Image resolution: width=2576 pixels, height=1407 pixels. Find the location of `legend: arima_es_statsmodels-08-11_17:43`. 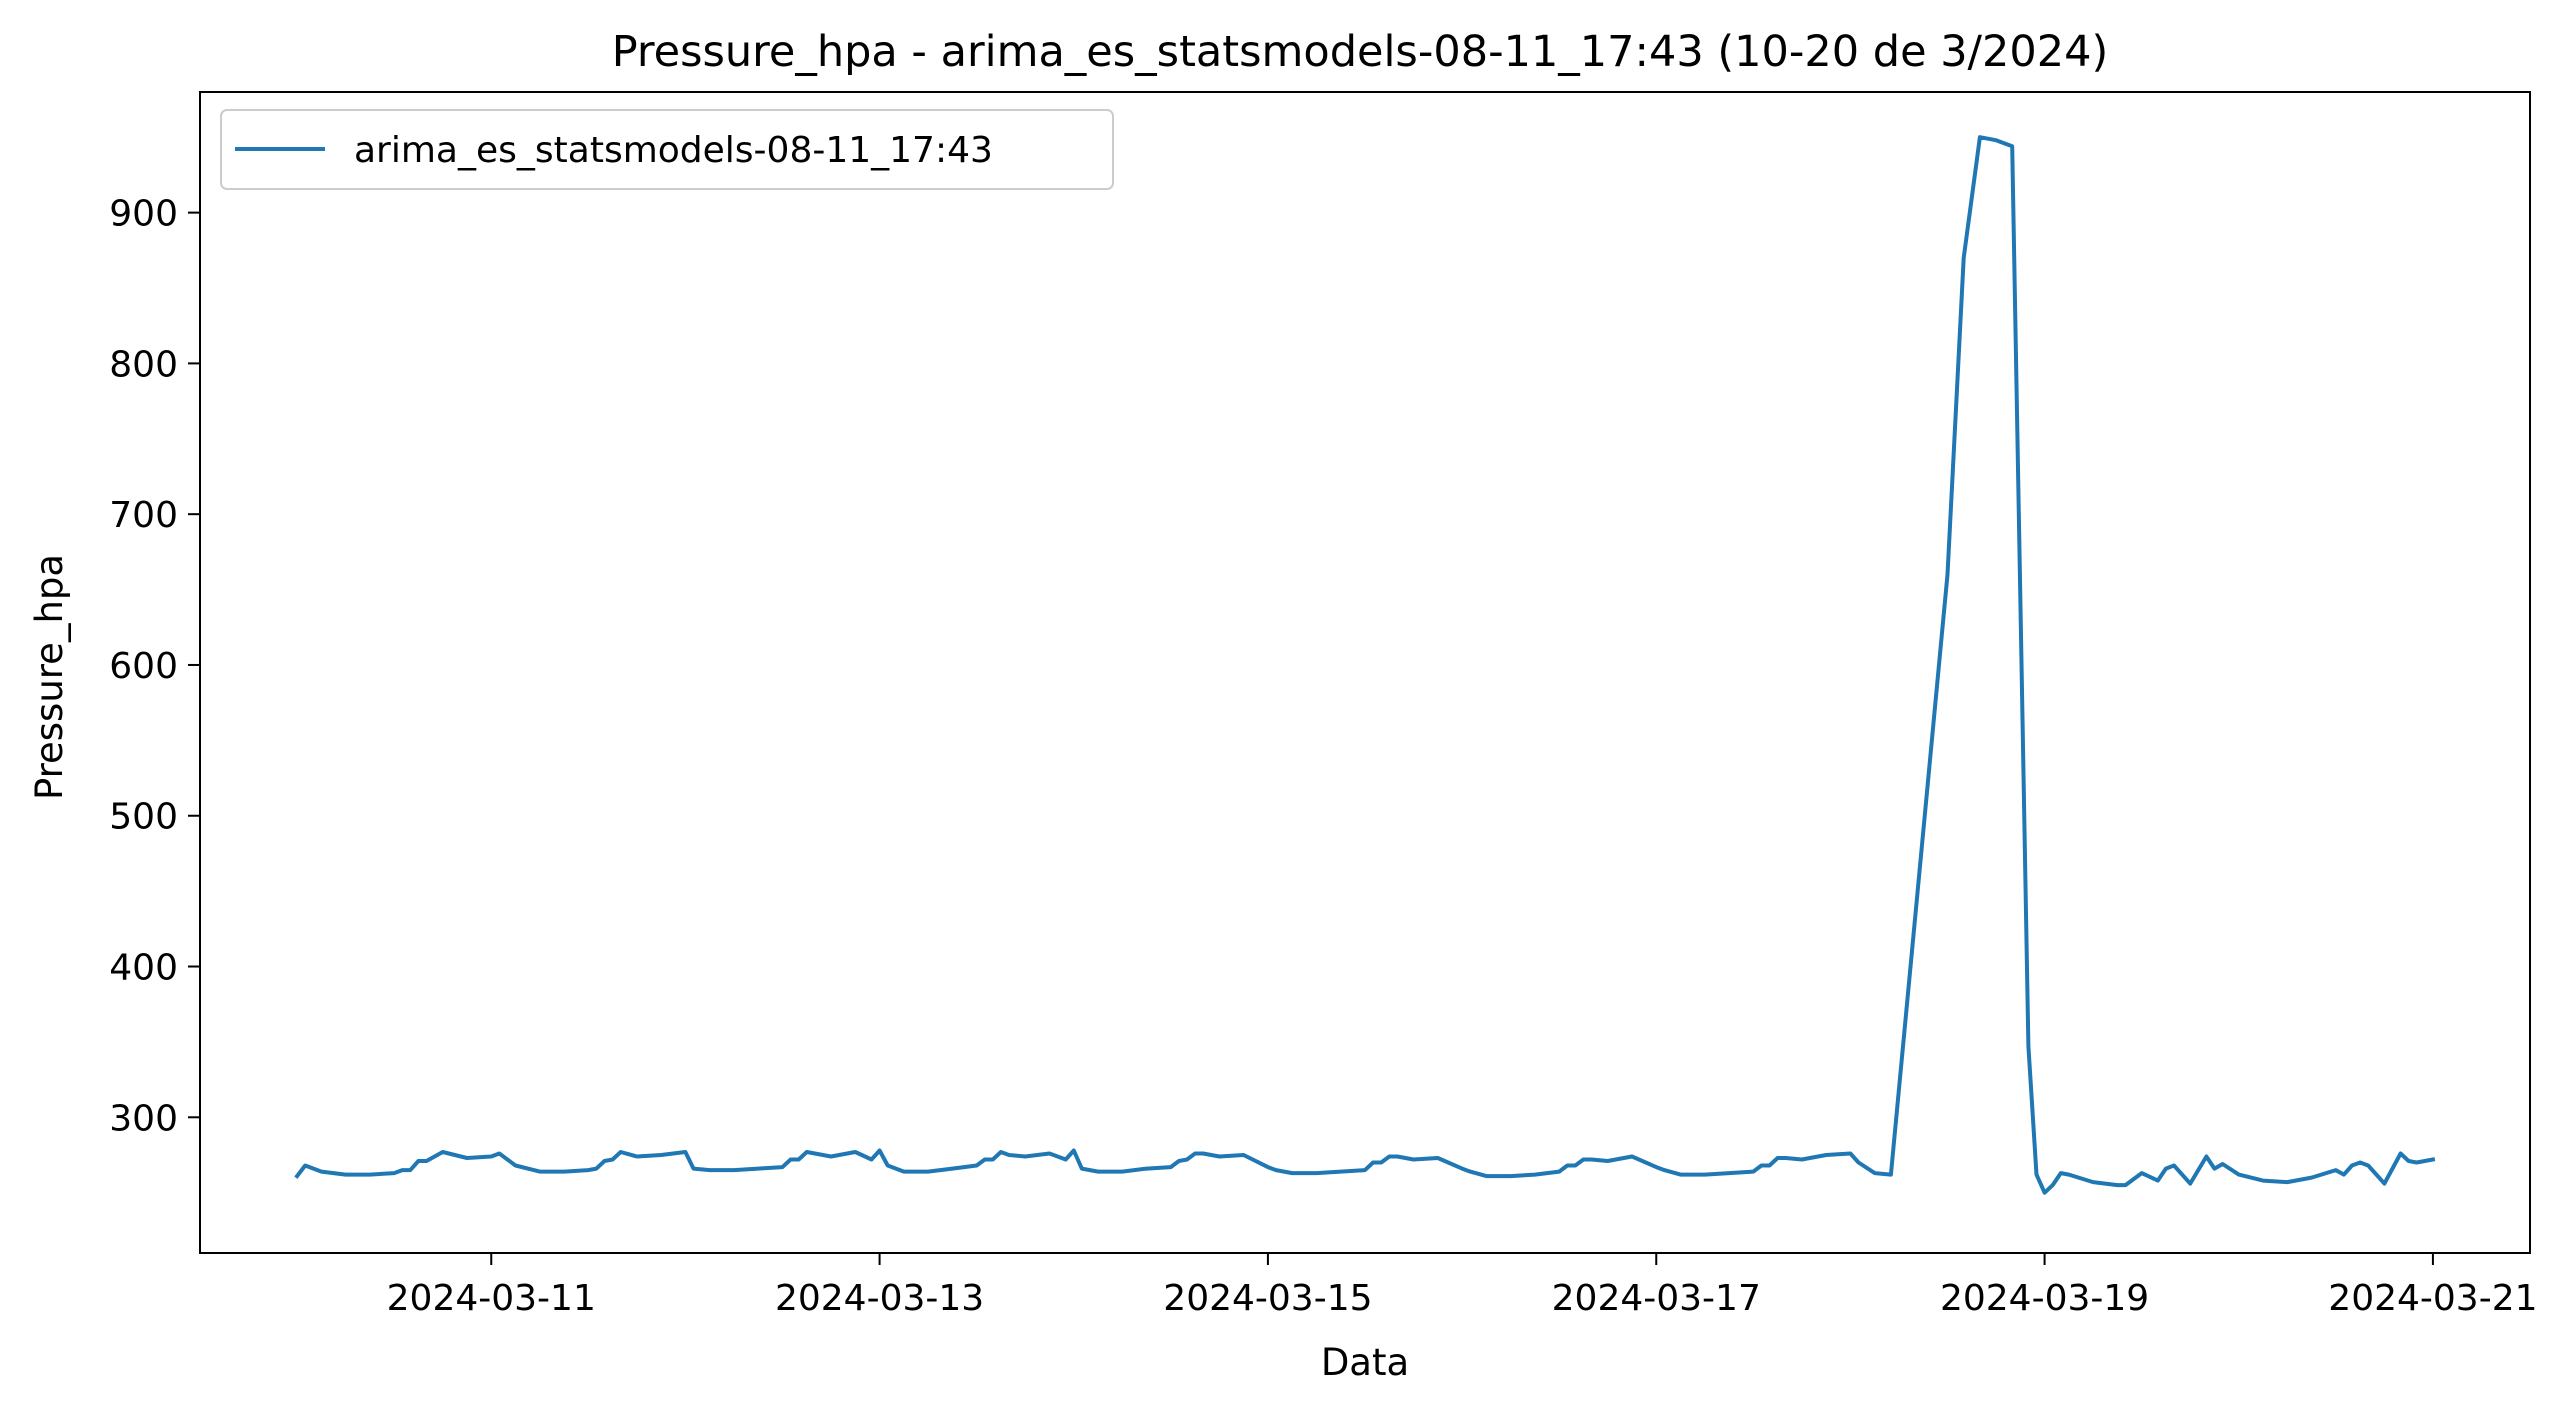

legend: arima_es_statsmodels-08-11_17:43 is located at coordinates (667, 149).